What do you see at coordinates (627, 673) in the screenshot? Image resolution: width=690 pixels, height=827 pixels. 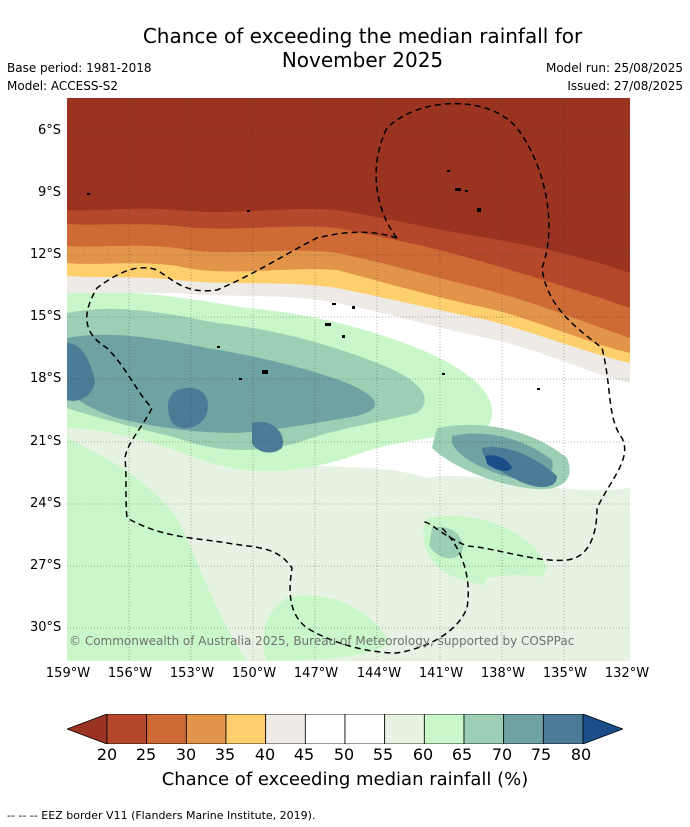 I see `lon-label-132w: 132°W` at bounding box center [627, 673].